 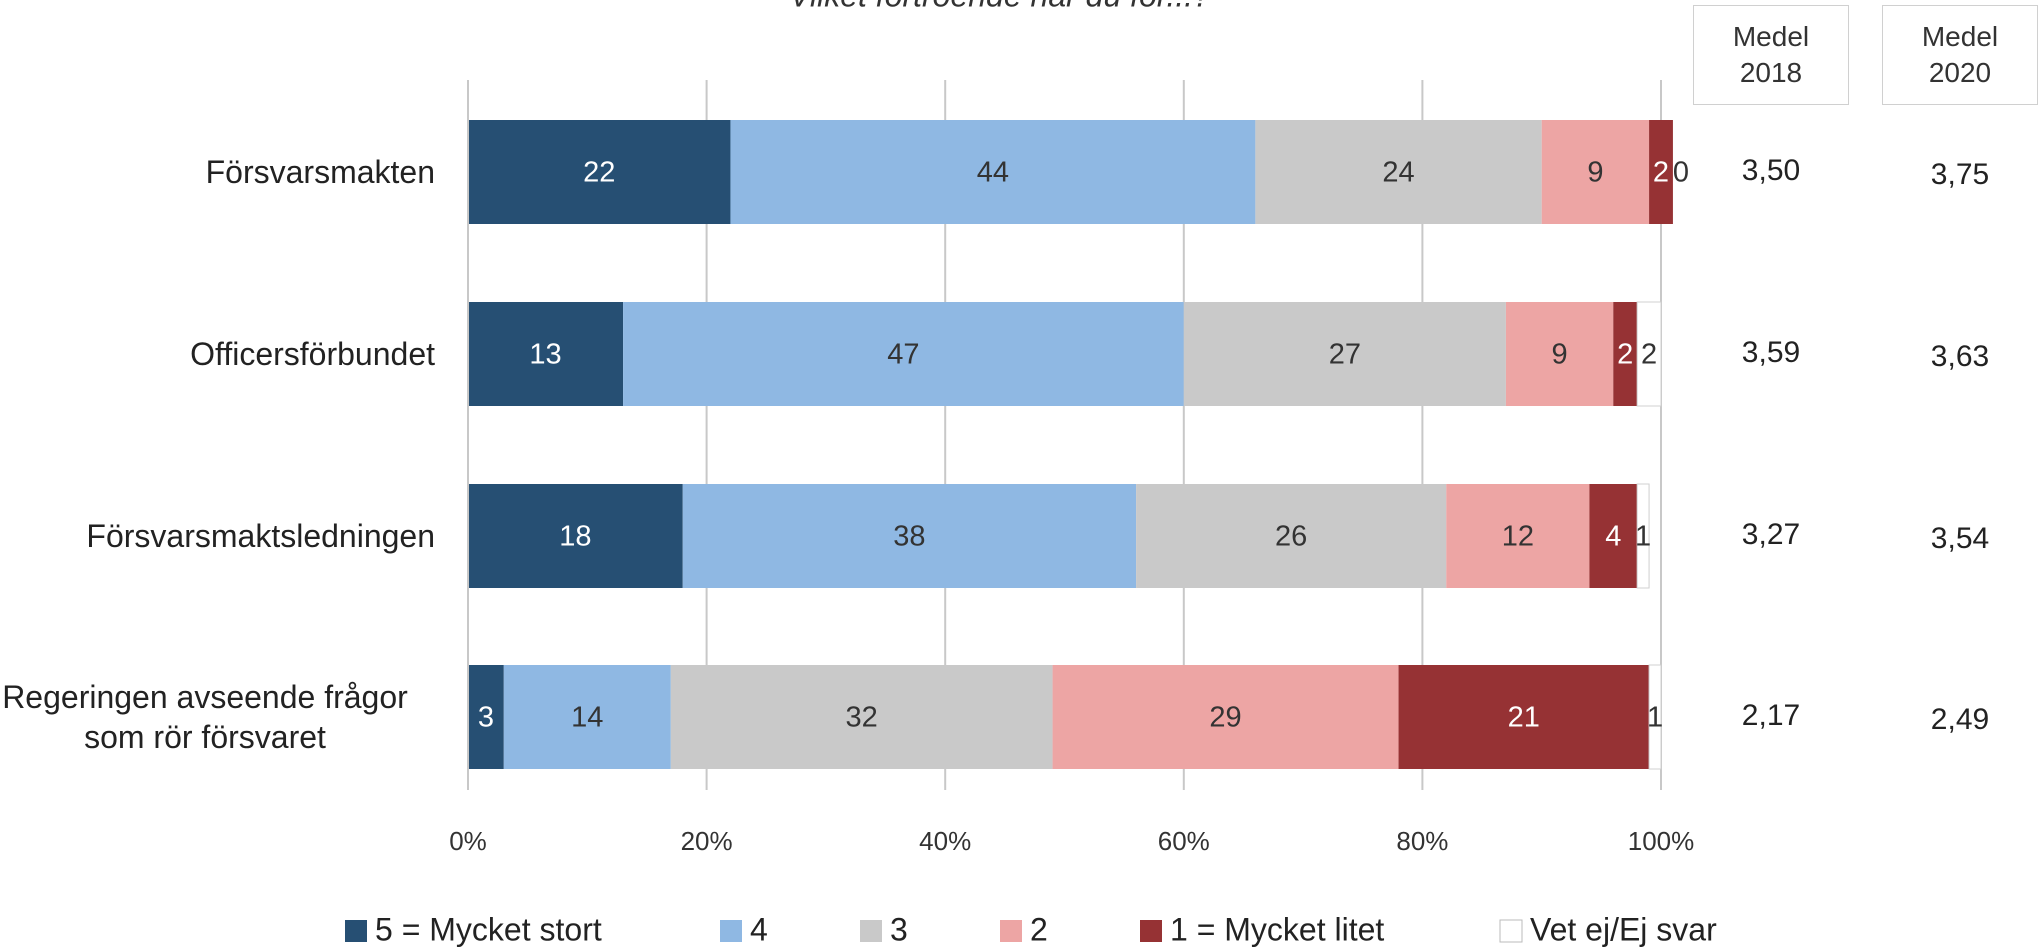 I want to click on data-label: 47, so click(x=903, y=355).